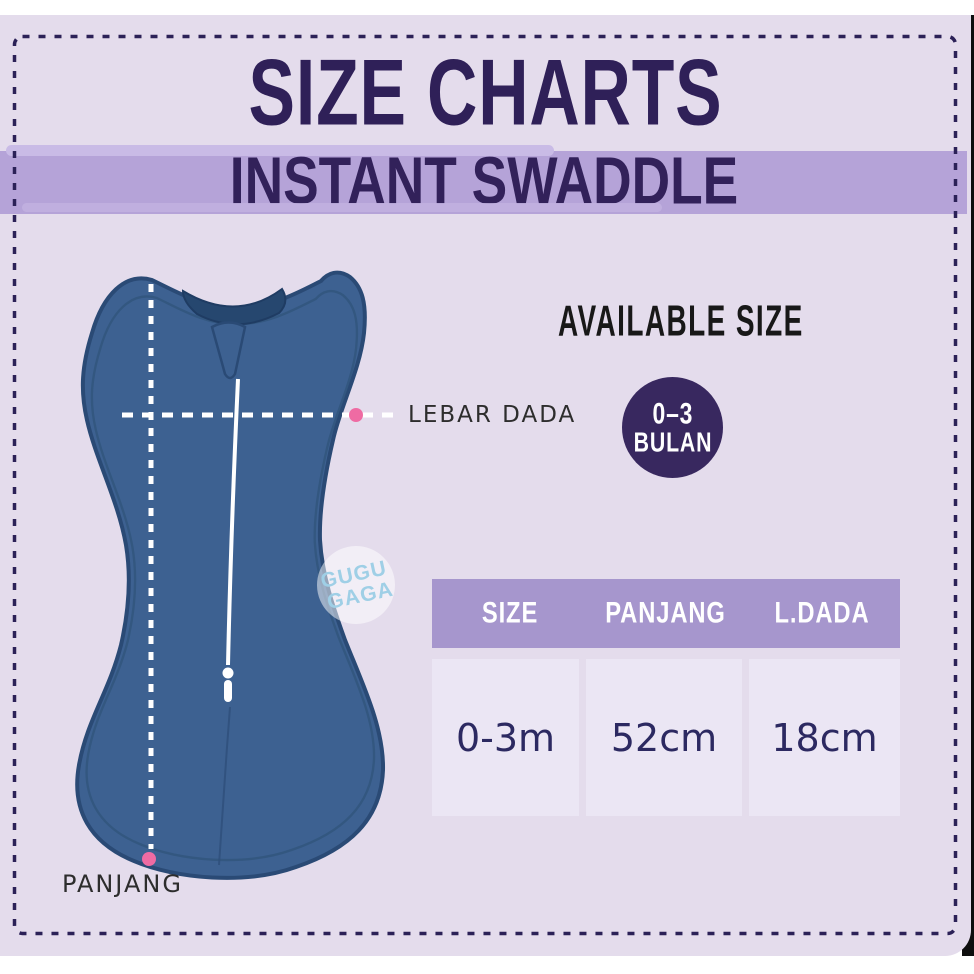  I want to click on available-size-heading-text: AVAILABLE SIZE, so click(681, 321).